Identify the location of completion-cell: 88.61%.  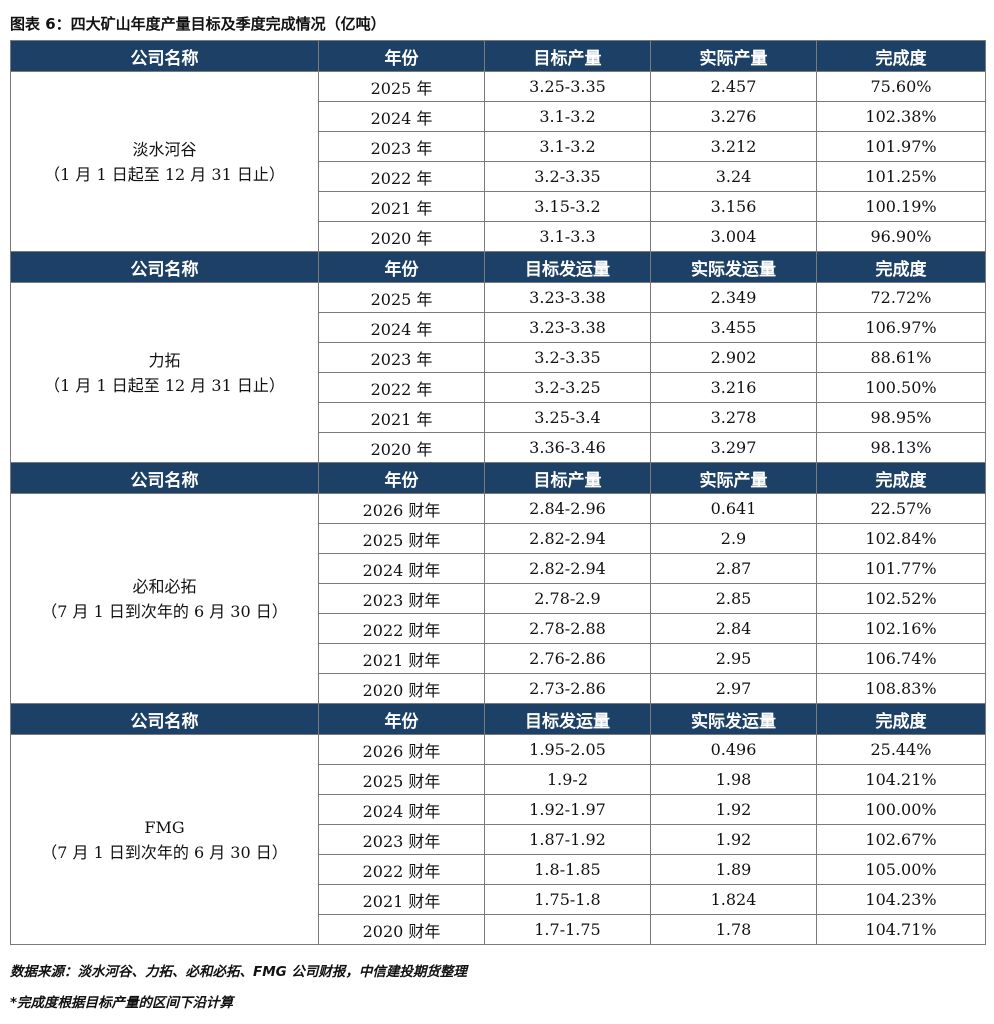
(901, 357).